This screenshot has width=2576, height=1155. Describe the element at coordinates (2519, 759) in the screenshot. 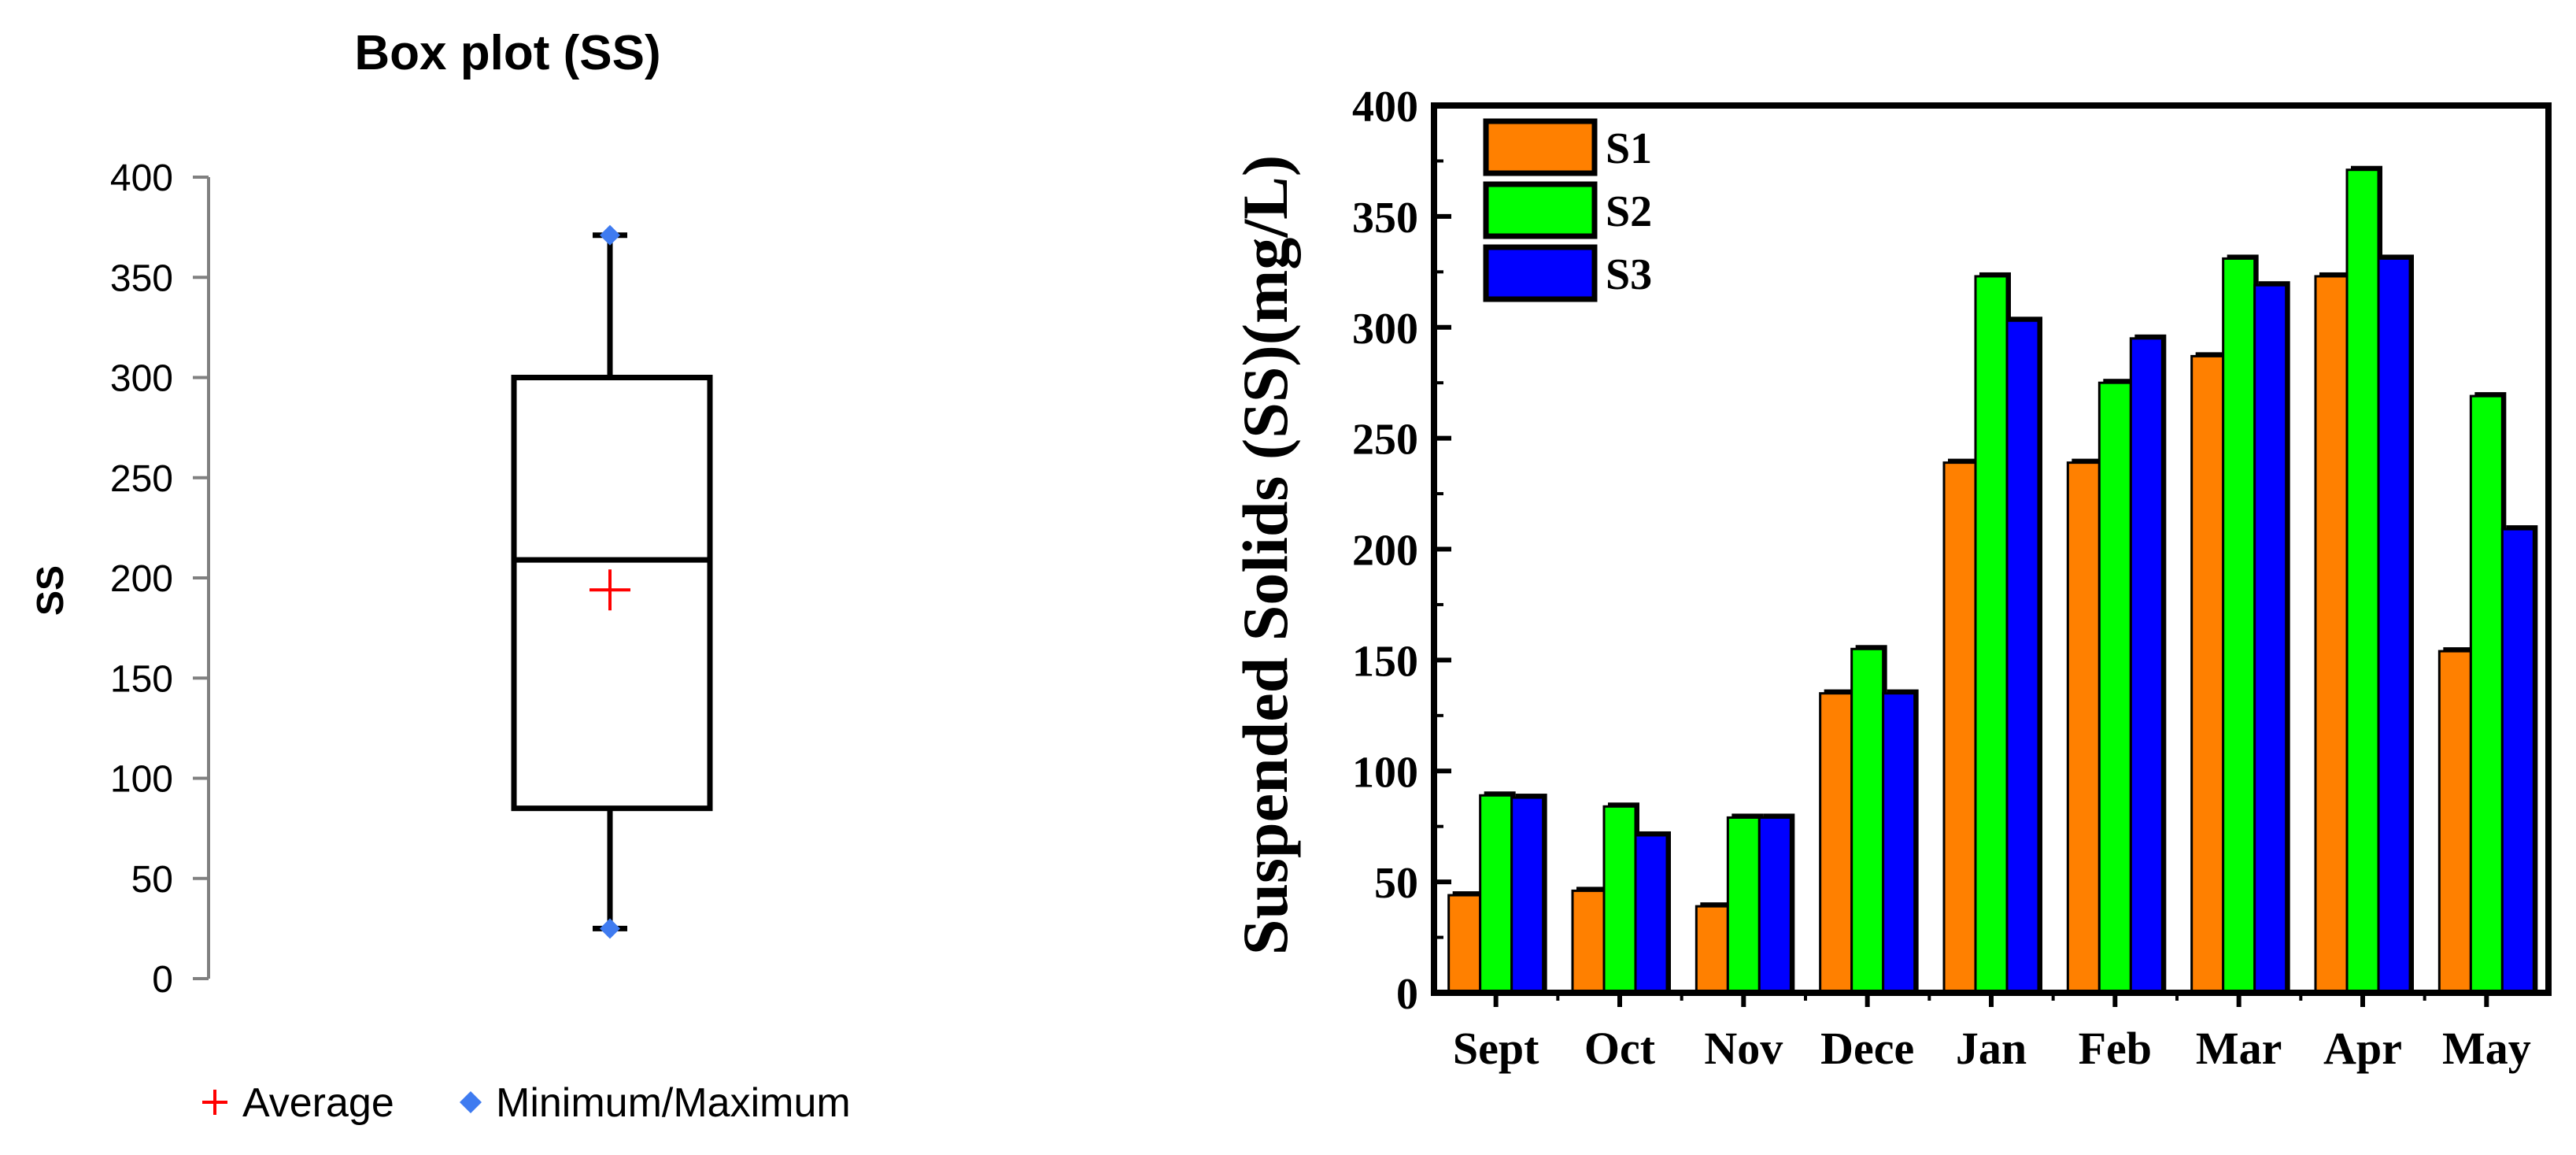

I see `bar-s3-may` at that location.